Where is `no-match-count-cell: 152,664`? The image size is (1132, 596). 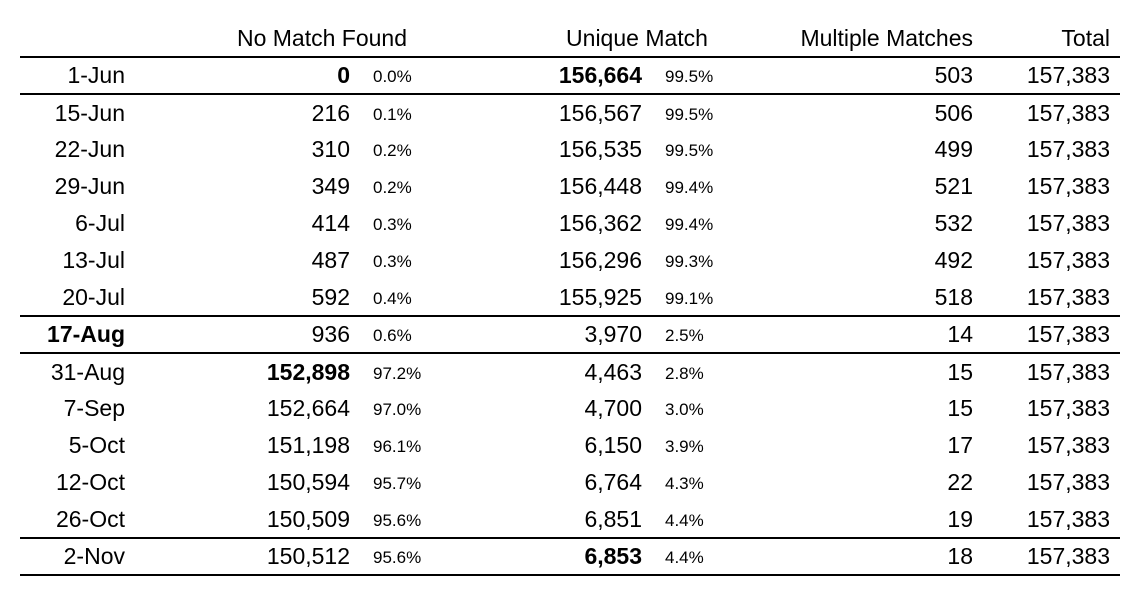
no-match-count-cell: 152,664 is located at coordinates (308, 408).